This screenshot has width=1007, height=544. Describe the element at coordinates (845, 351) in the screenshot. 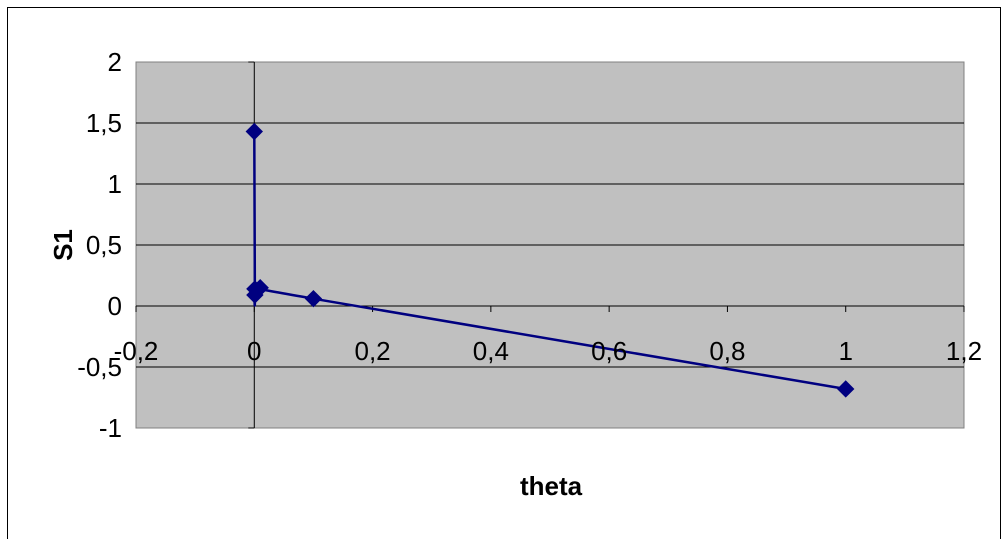

I see `x-tick-label: 1` at that location.